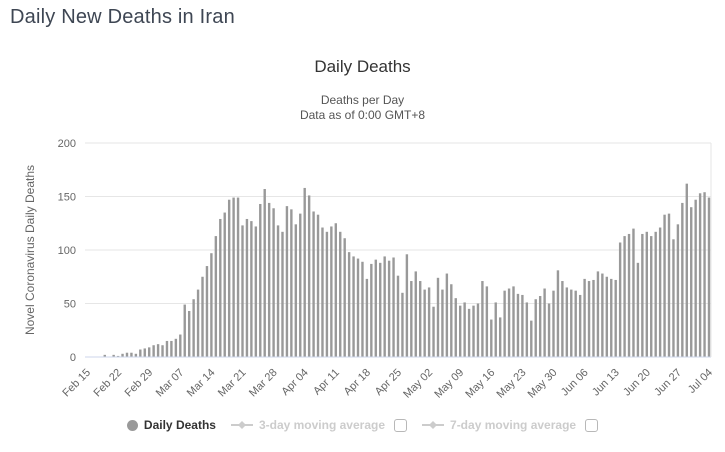 The height and width of the screenshot is (452, 725). What do you see at coordinates (171, 425) in the screenshot?
I see `legend-item-daily-deaths: Daily Deaths` at bounding box center [171, 425].